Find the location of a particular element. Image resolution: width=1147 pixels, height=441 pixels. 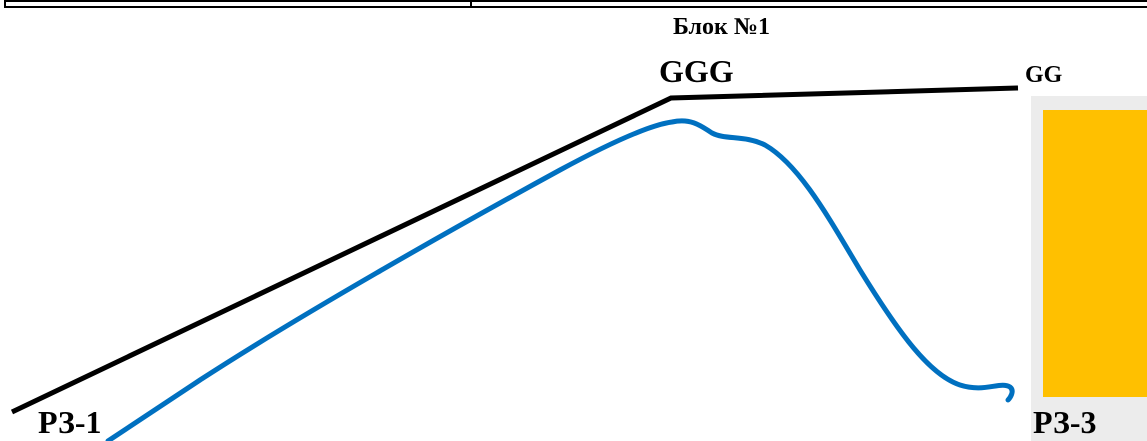

frame-line-lower is located at coordinates (575, 7).